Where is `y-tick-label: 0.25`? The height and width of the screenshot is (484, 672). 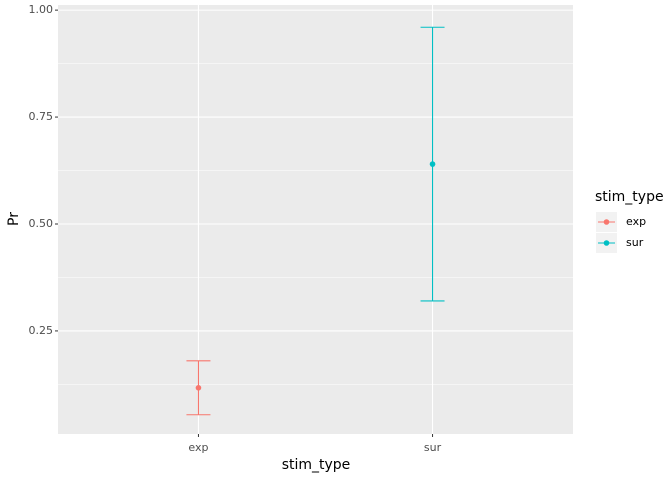 y-tick-label: 0.25 is located at coordinates (41, 330).